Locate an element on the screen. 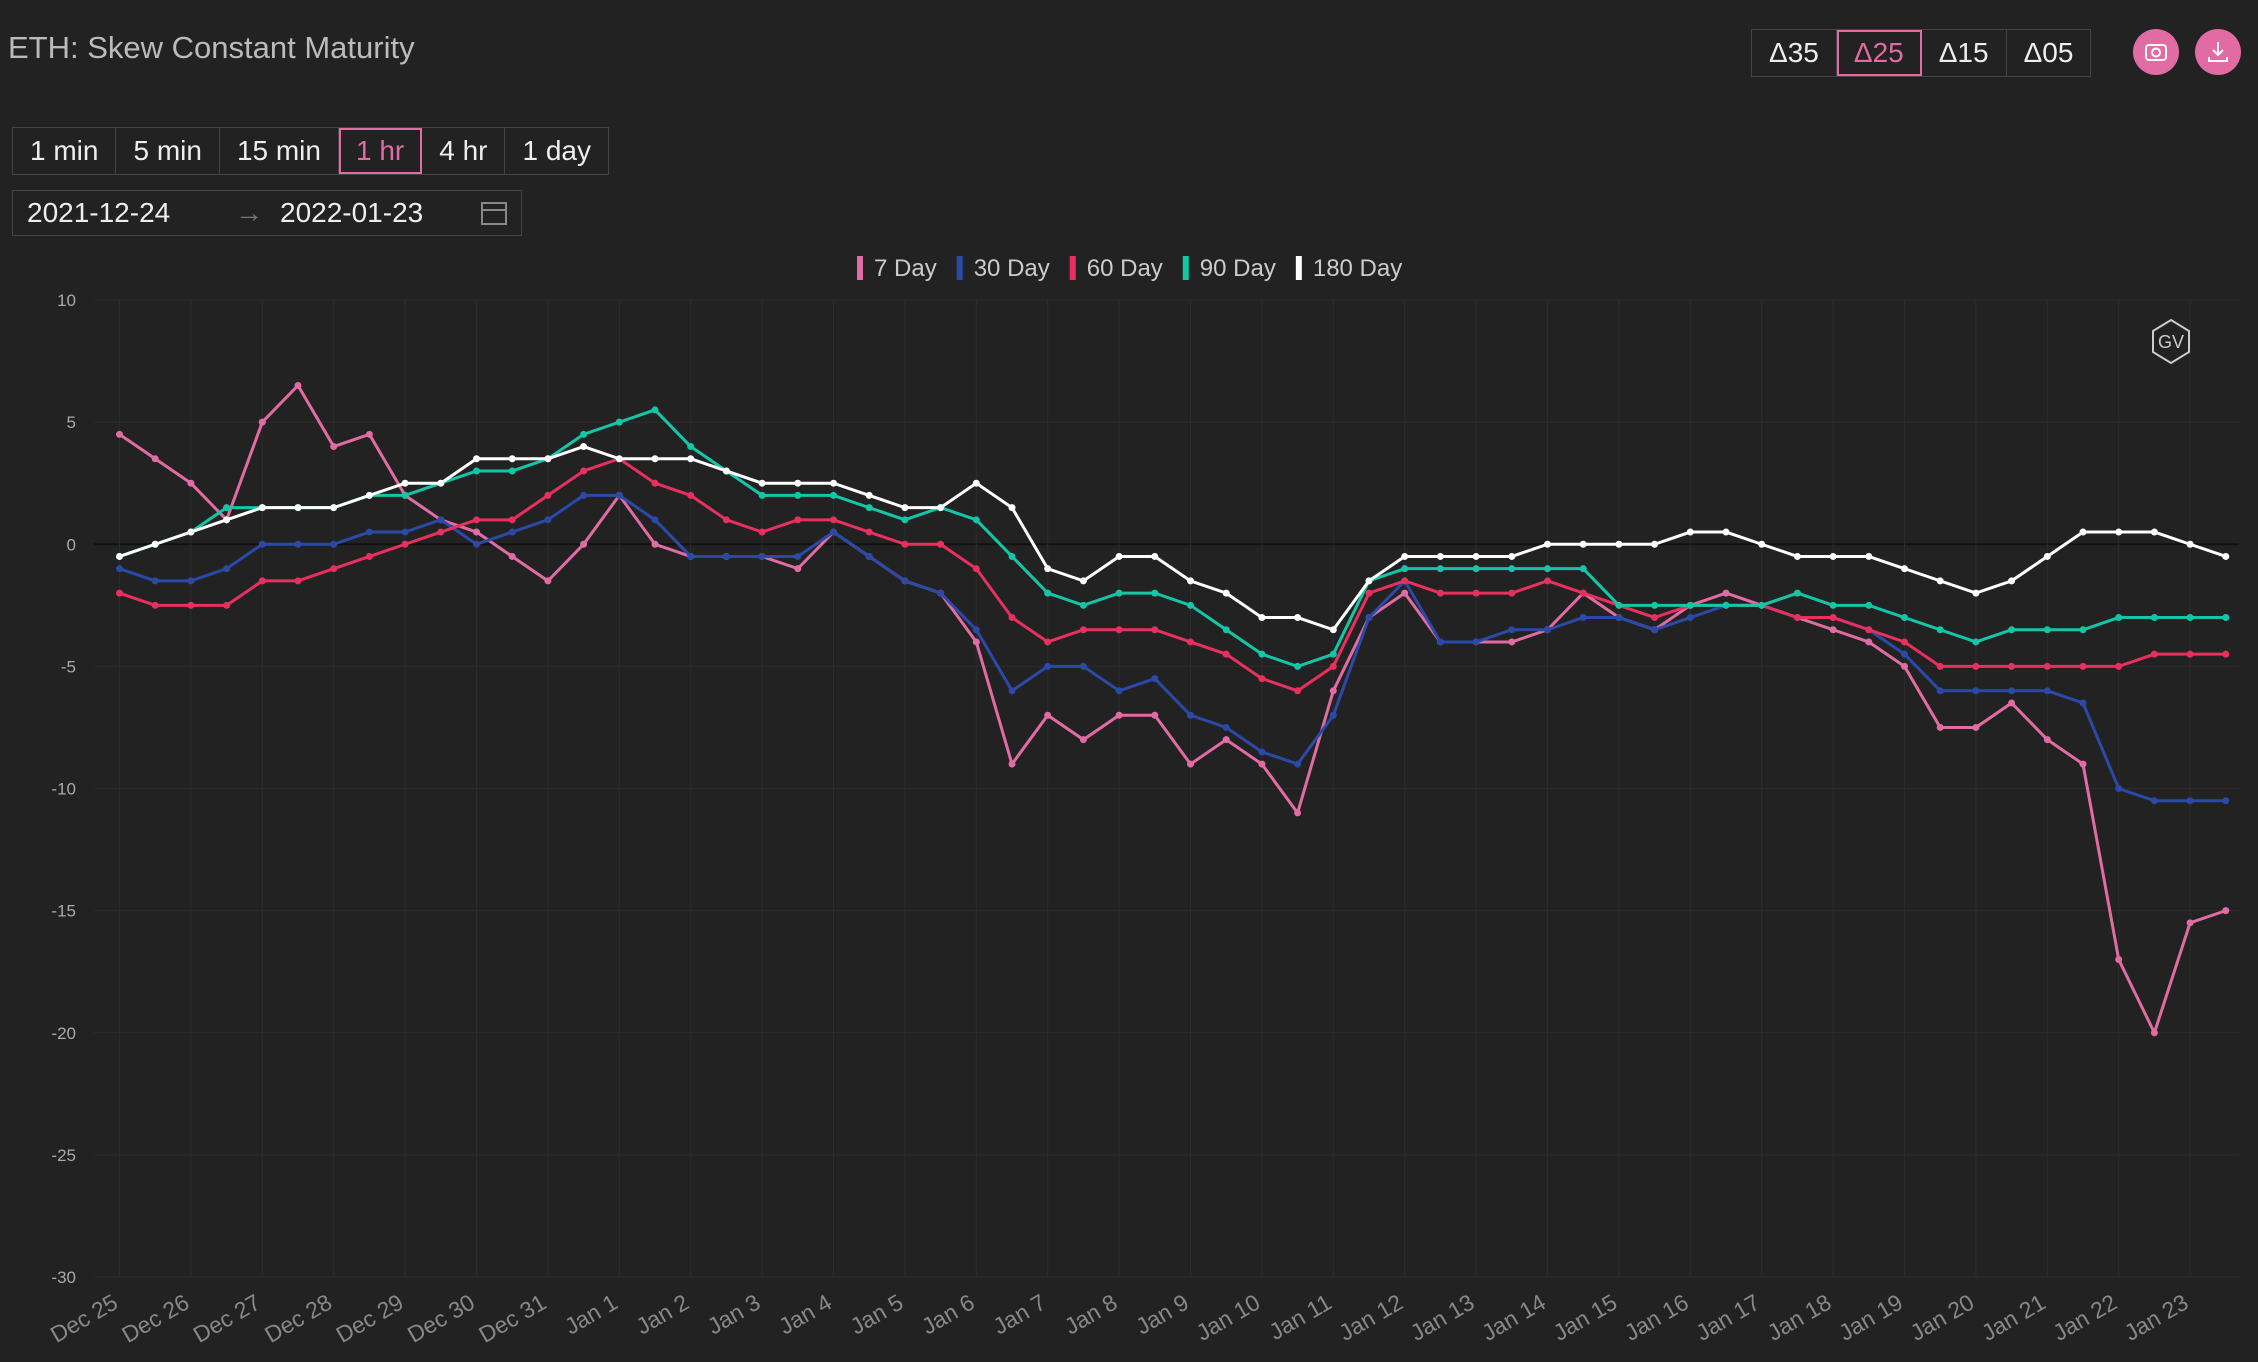 The image size is (2258, 1362). delta-button: Δ15 is located at coordinates (1964, 53).